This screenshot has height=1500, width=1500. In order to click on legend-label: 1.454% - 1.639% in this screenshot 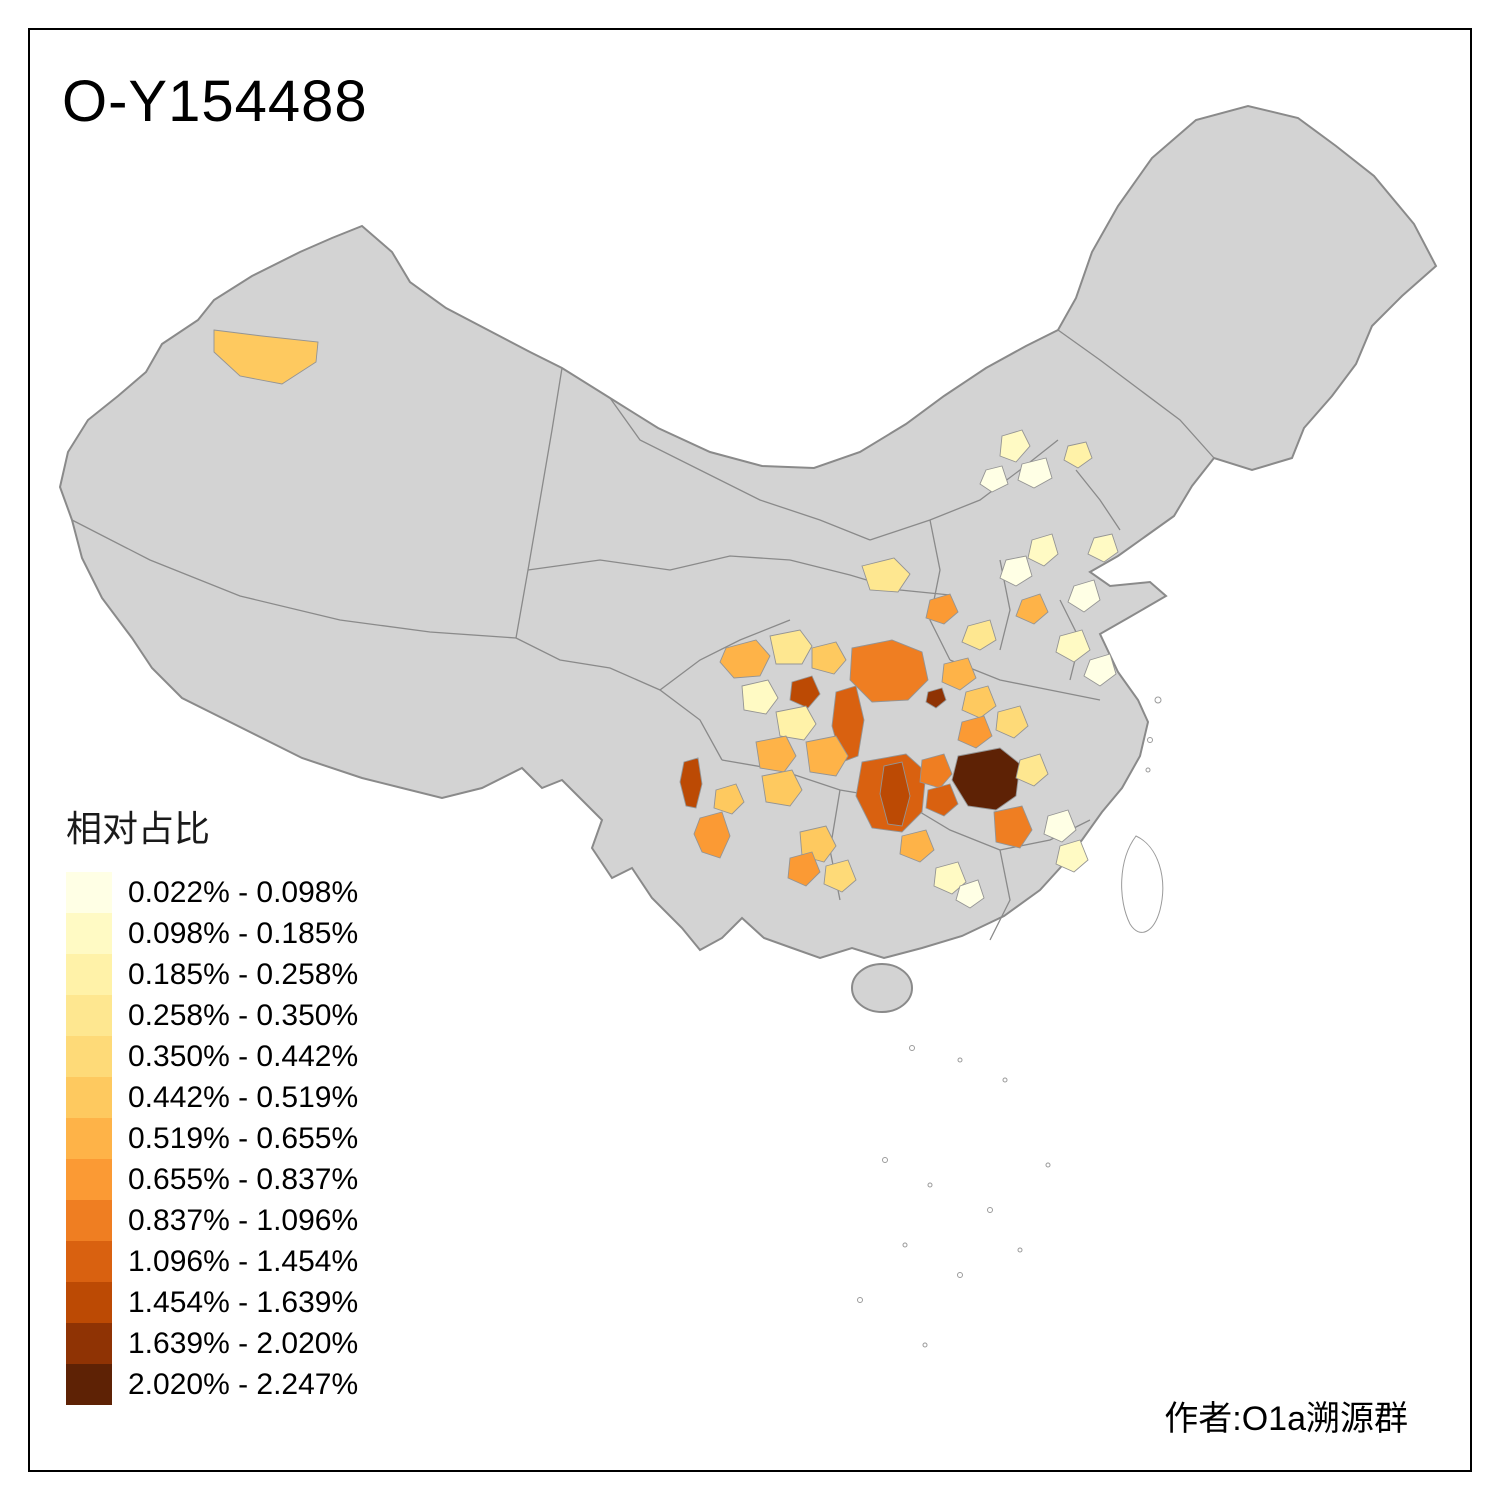, I will do `click(243, 1302)`.